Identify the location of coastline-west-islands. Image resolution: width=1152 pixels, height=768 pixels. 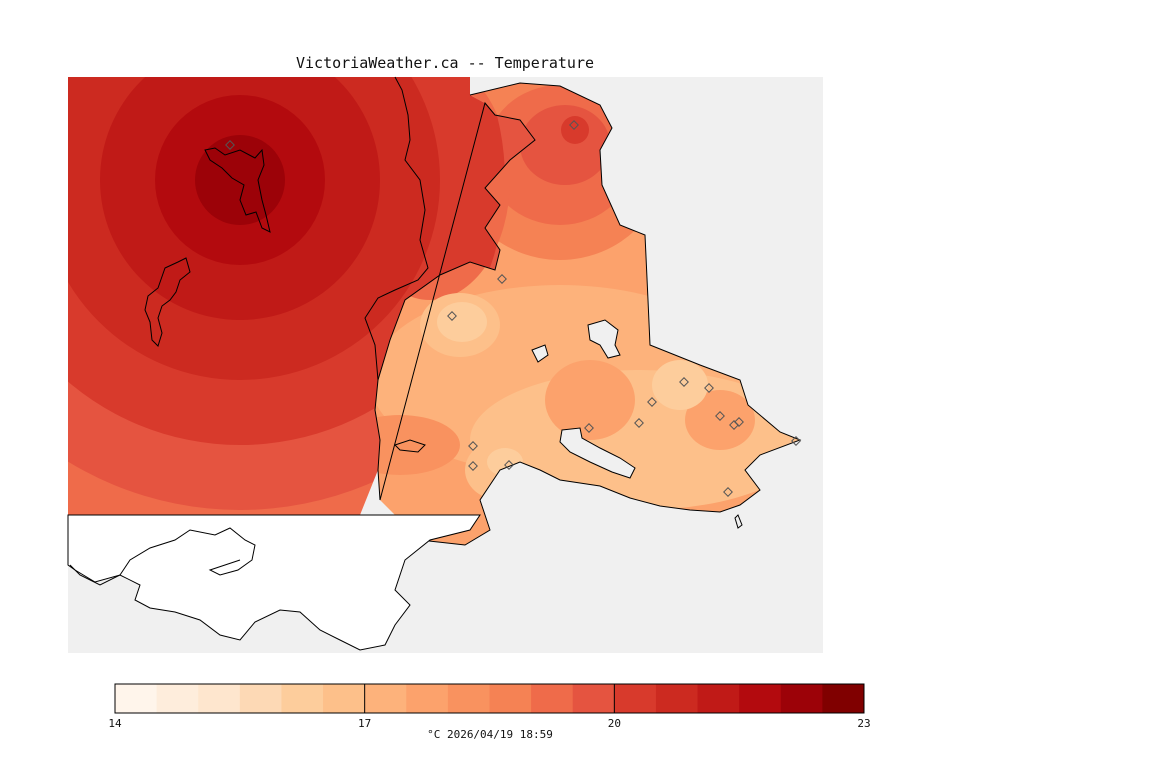
(286, 264).